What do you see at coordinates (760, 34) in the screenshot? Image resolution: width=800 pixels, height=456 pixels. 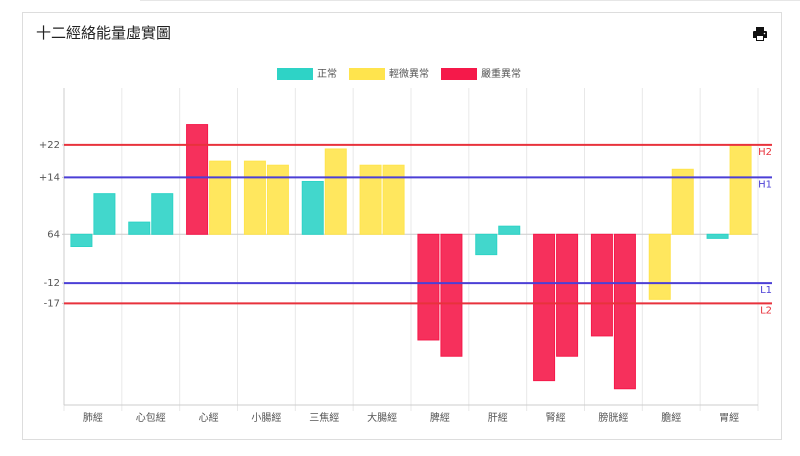 I see `print-button` at bounding box center [760, 34].